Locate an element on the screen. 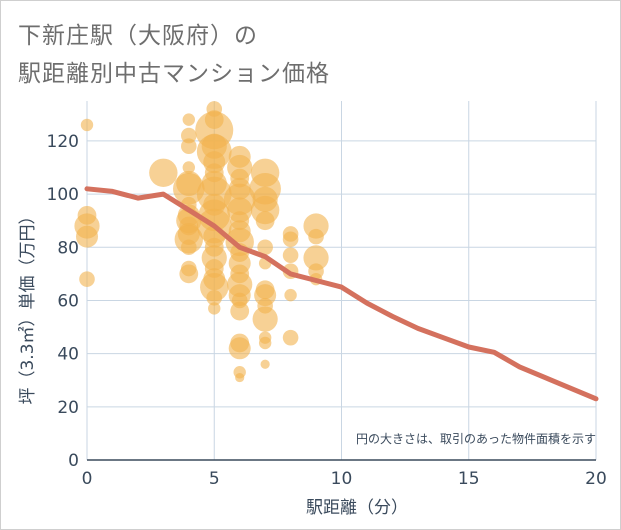  y-tick-label: 80 is located at coordinates (68, 248).